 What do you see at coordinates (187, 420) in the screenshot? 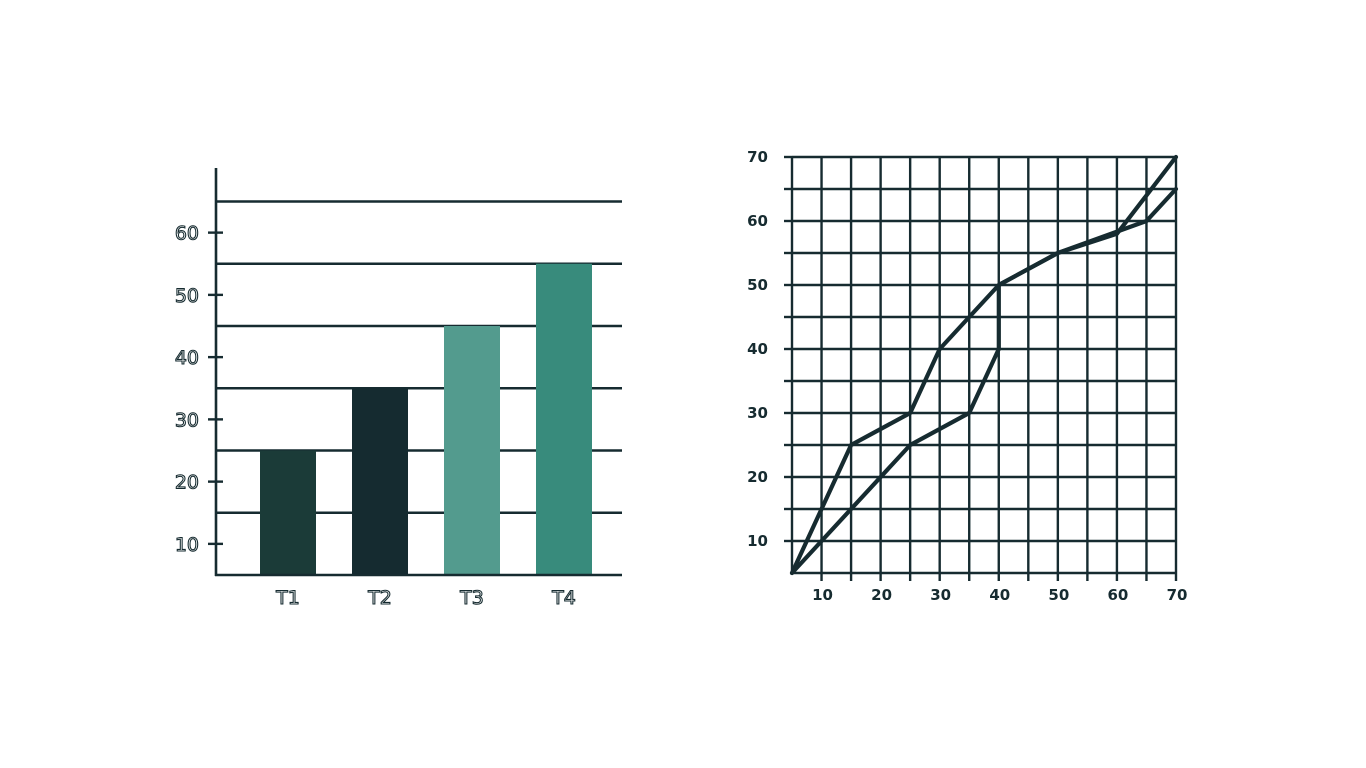
I see `bar-y-tick-label: 30` at bounding box center [187, 420].